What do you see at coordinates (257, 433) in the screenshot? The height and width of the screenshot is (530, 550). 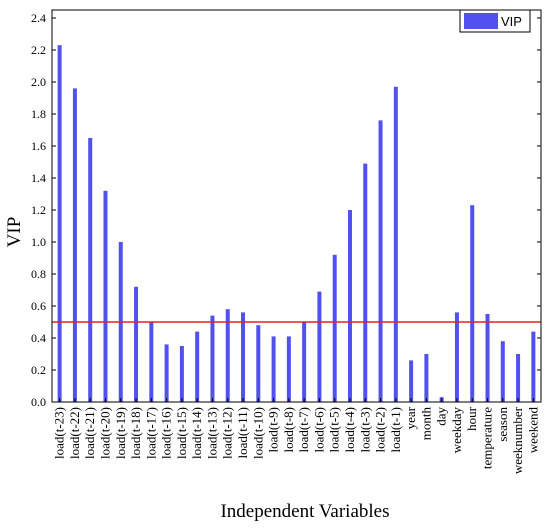 I see `x-tick-label: load(t-10)` at bounding box center [257, 433].